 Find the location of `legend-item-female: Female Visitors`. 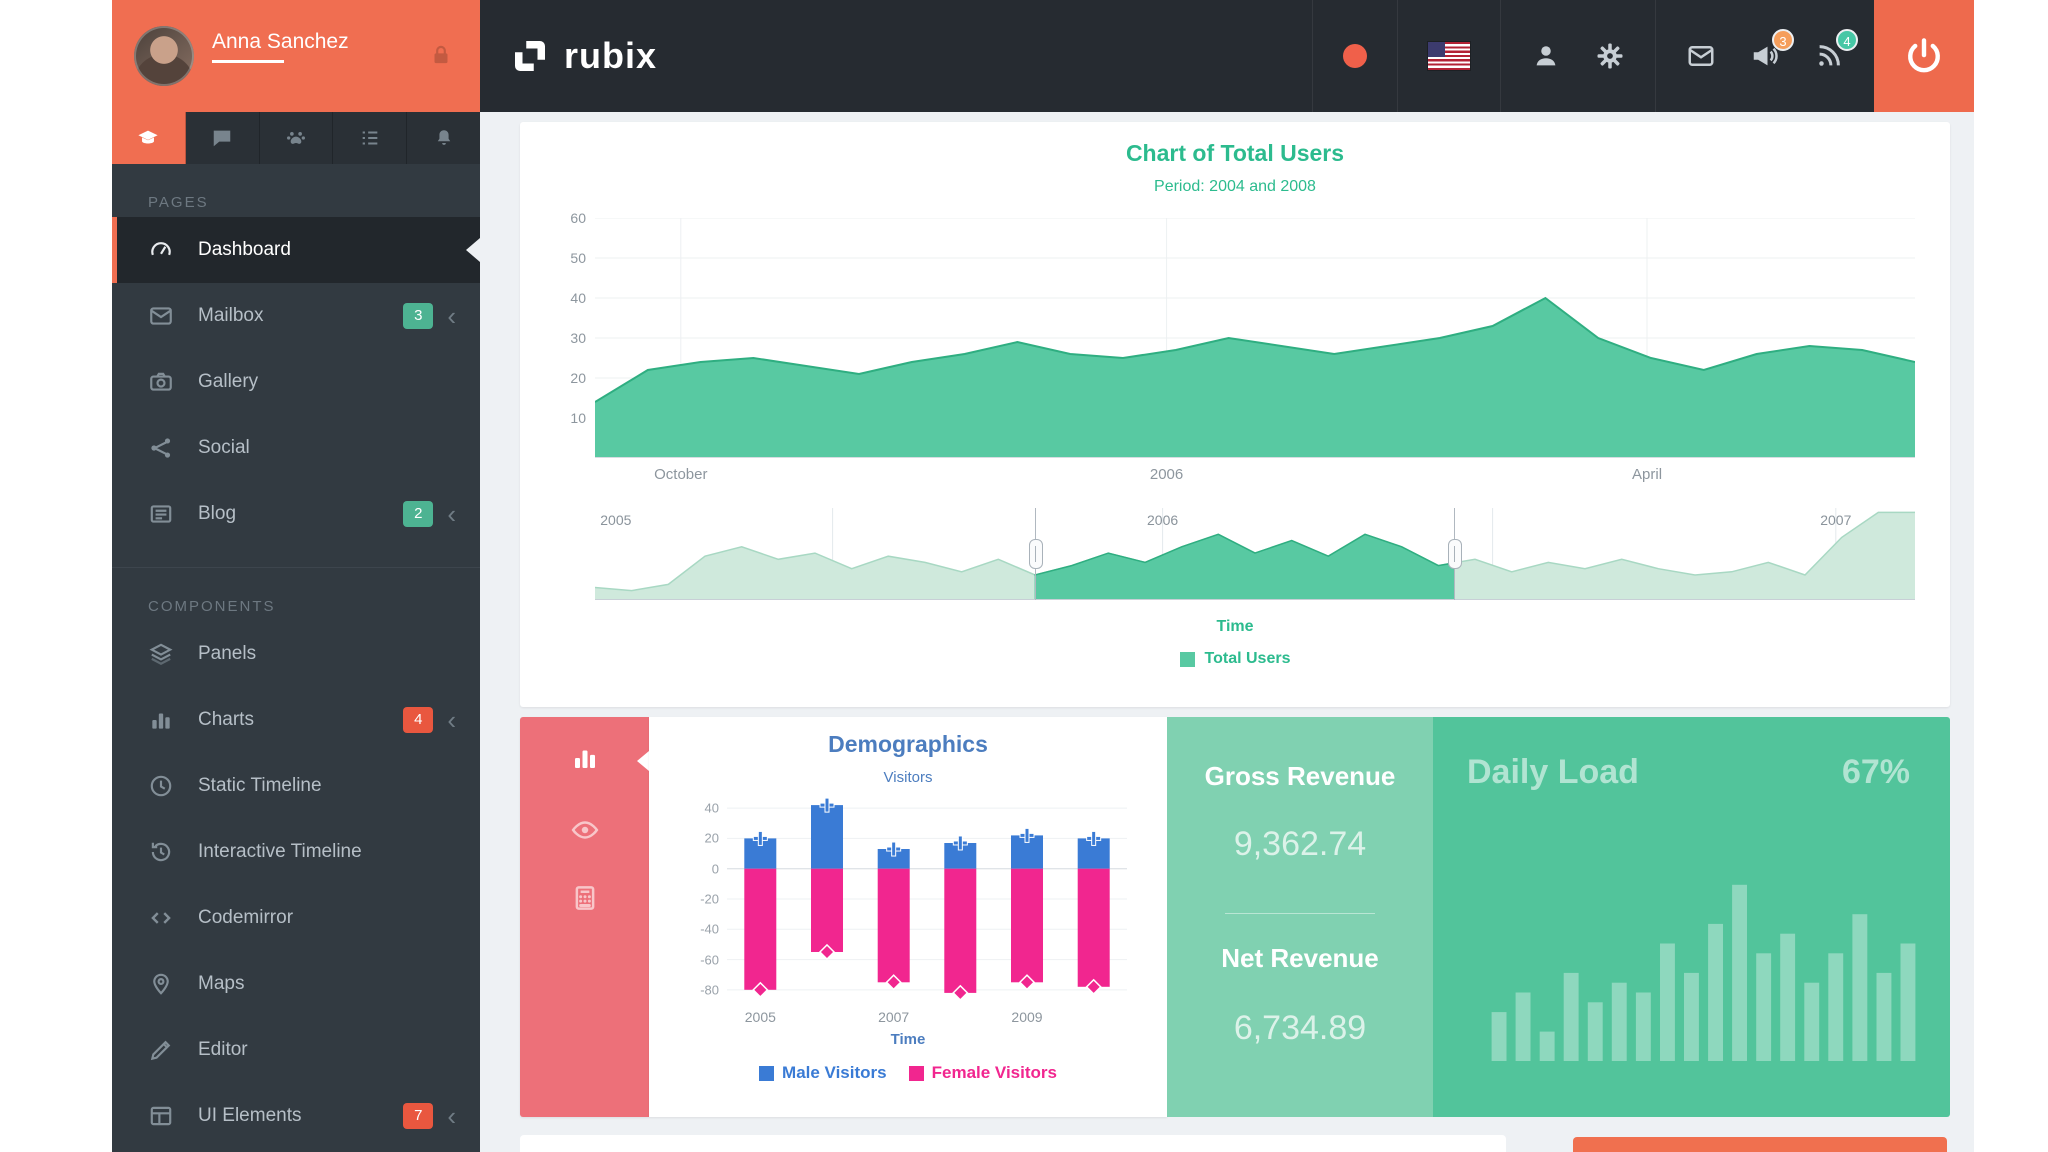

legend-item-female: Female Visitors is located at coordinates (982, 1073).